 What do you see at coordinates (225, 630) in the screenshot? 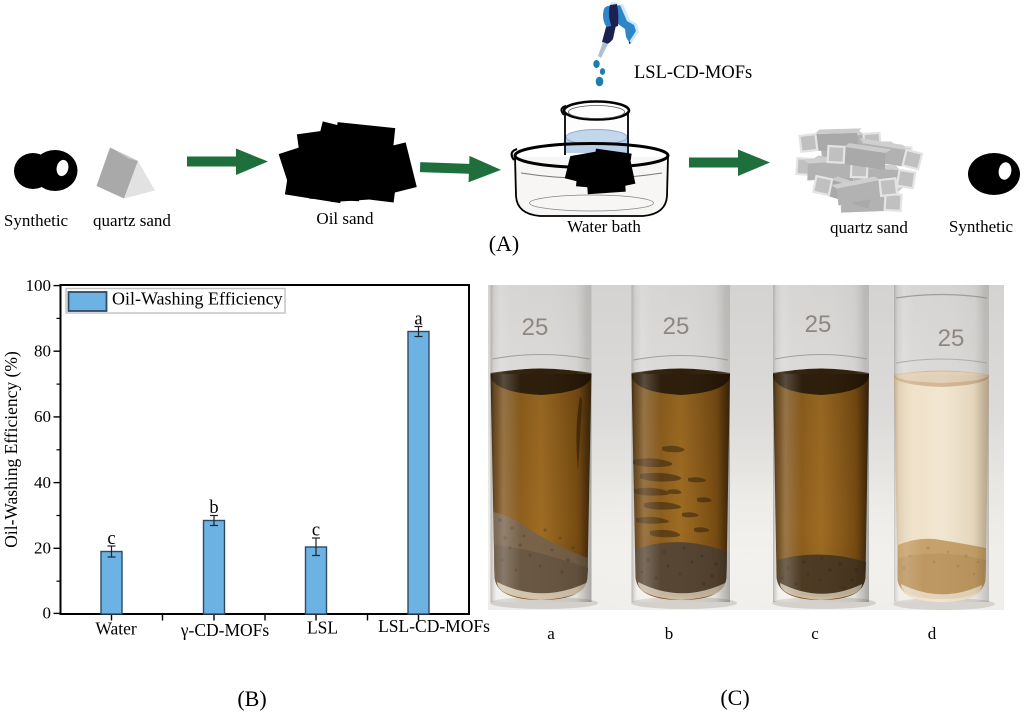
I see `svg-text: γ-CD-MOFs` at bounding box center [225, 630].